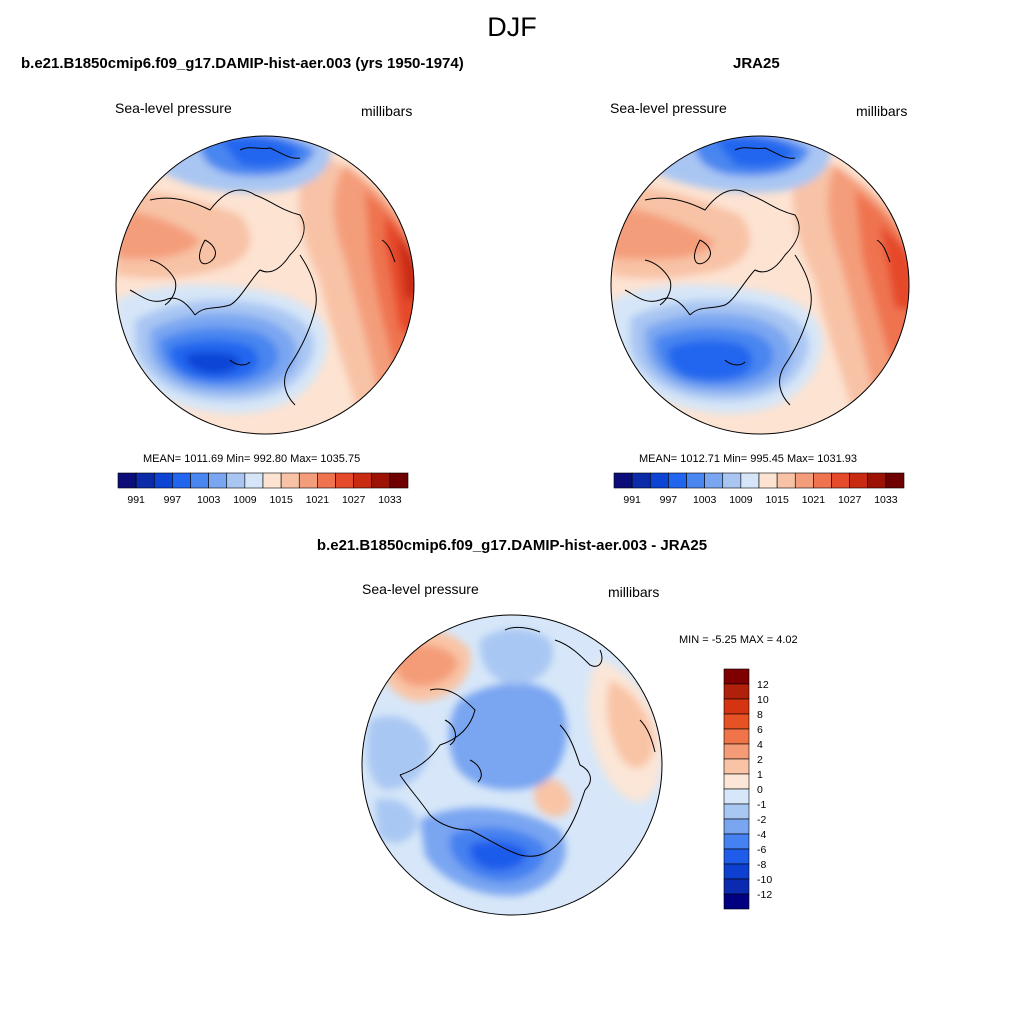 Image resolution: width=1024 pixels, height=1024 pixels. Describe the element at coordinates (420, 589) in the screenshot. I see `panel-label-left-diff: Sea-level pressure` at that location.